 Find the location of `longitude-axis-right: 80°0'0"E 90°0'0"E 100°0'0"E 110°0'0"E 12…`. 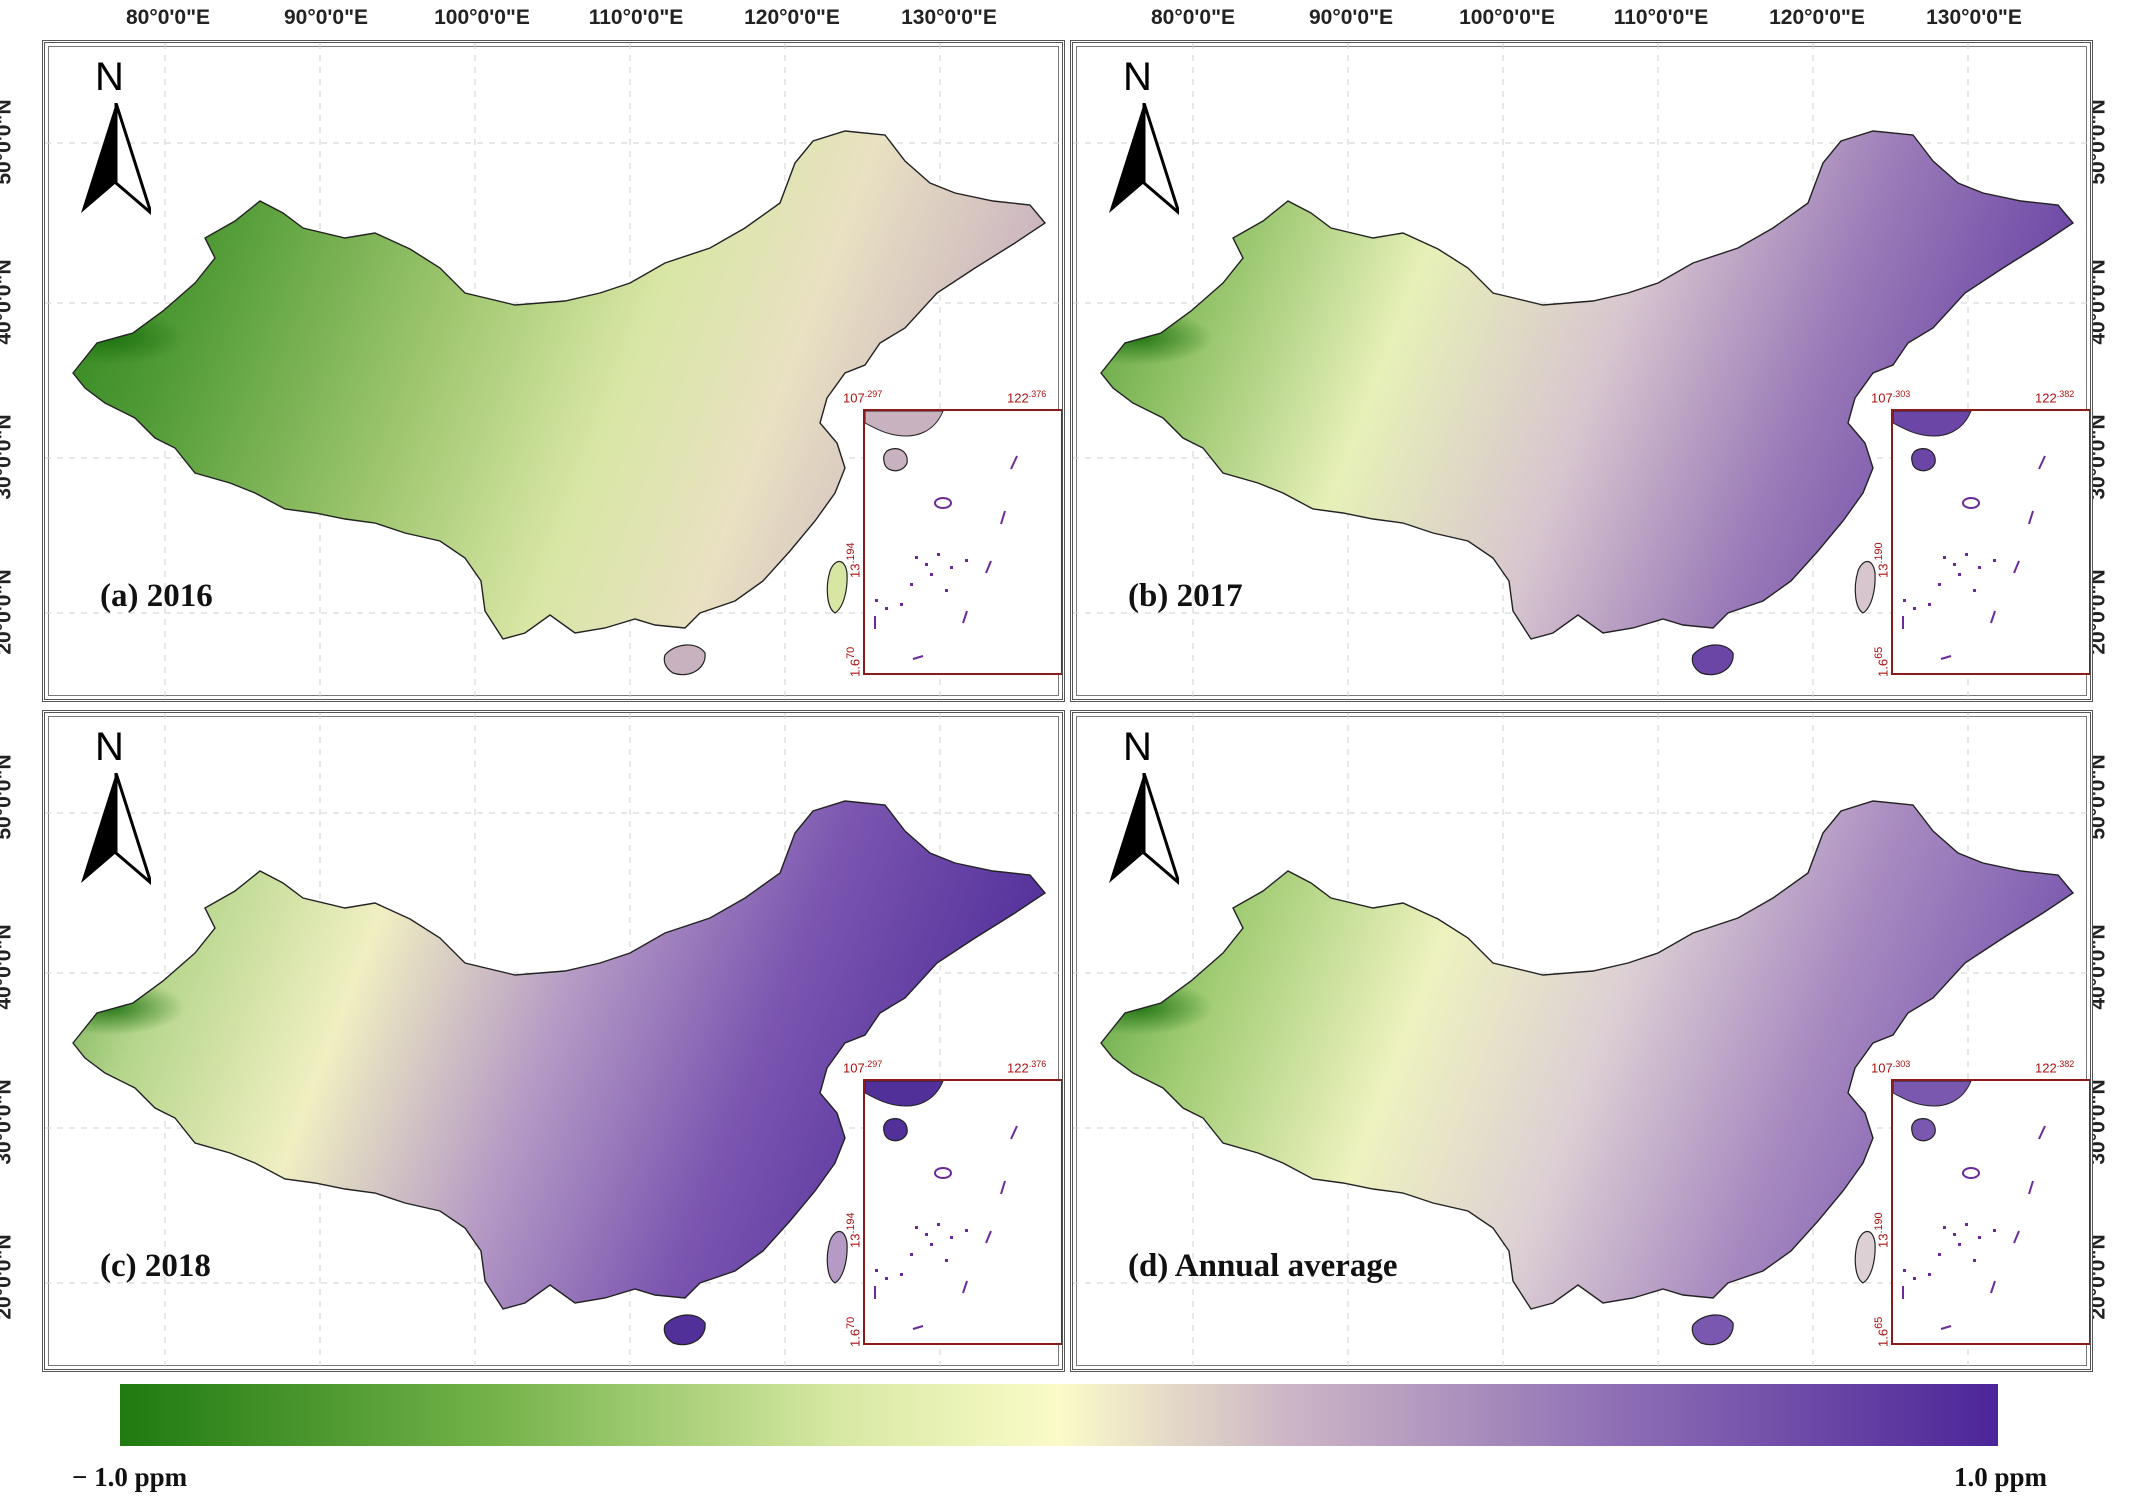

longitude-axis-right: 80°0'0"E 90°0'0"E 100°0'0"E 110°0'0"E 12… is located at coordinates (1600, 20).